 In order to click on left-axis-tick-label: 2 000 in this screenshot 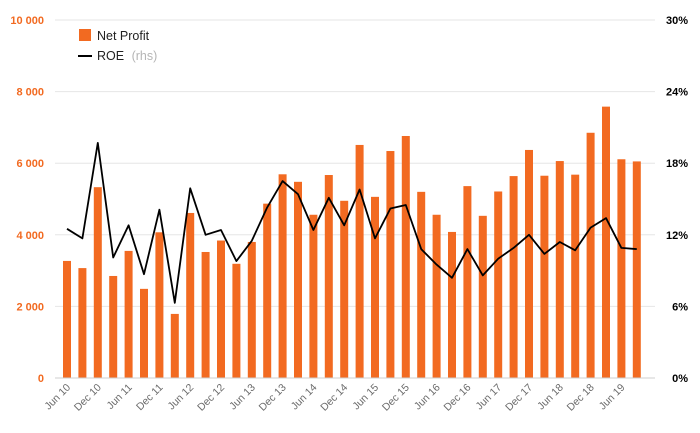, I will do `click(30, 307)`.